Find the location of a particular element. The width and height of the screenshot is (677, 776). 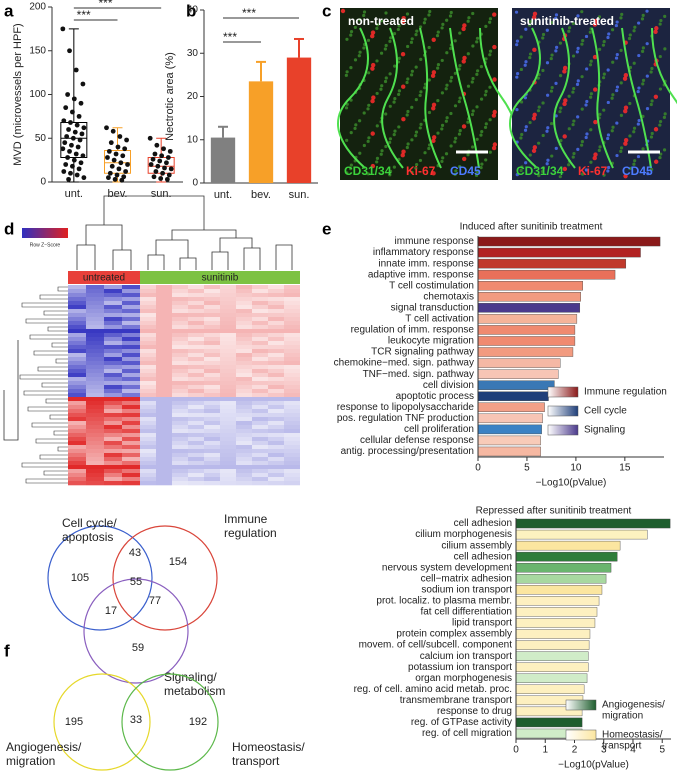

category-label: lipid transport is located at coordinates (482, 623).